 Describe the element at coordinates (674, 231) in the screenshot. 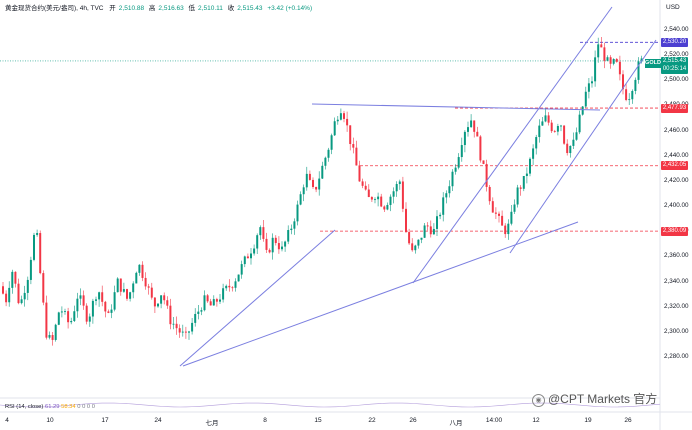

I see `level-price-tag: 2,380.09` at that location.